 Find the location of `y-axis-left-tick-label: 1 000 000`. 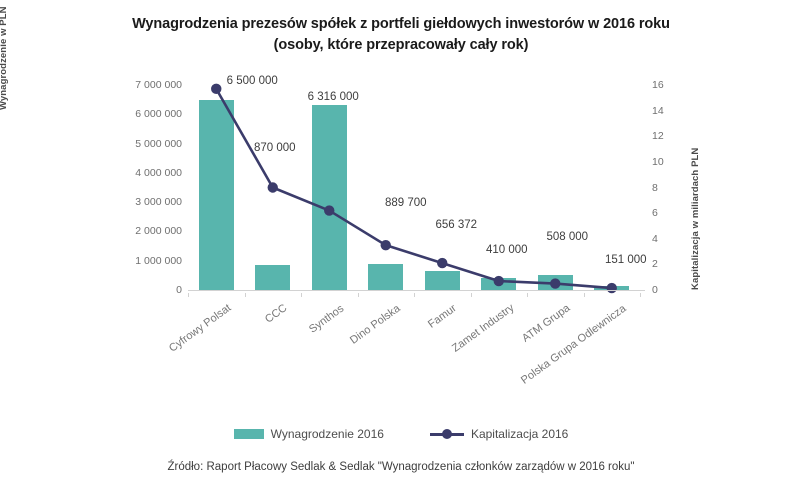

y-axis-left-tick-label: 1 000 000 is located at coordinates (158, 260).